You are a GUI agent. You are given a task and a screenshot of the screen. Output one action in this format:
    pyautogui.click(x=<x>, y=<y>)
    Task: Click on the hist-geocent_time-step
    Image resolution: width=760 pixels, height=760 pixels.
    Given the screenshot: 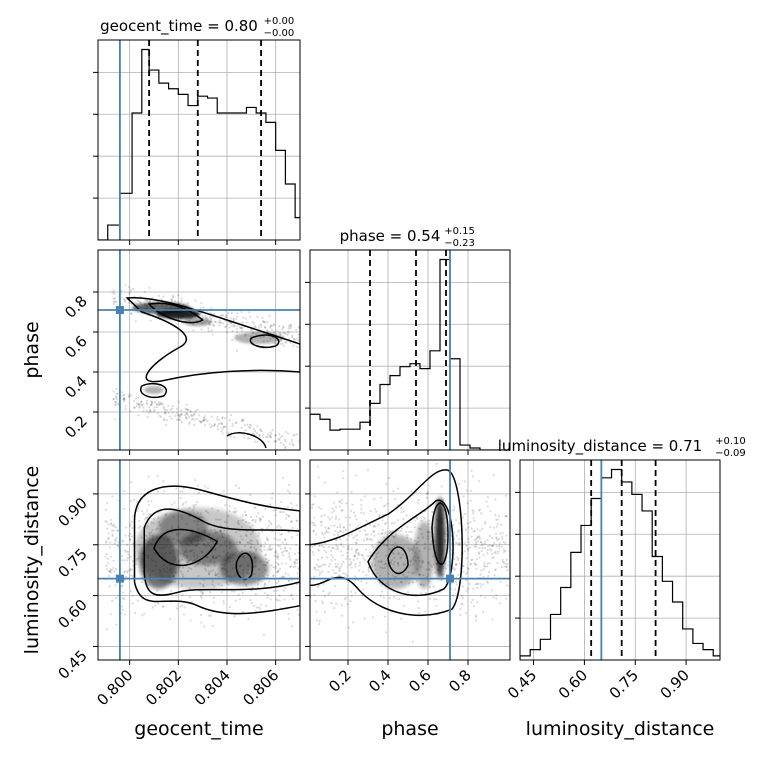 What is the action you would take?
    pyautogui.click(x=199, y=144)
    